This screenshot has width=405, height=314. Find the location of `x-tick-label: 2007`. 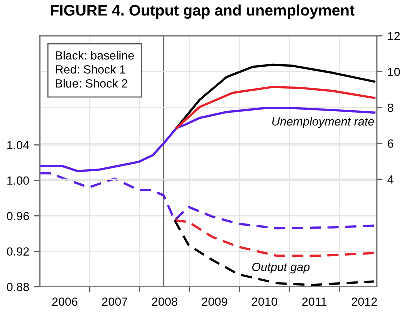

x-tick-label: 2007 is located at coordinates (115, 302).